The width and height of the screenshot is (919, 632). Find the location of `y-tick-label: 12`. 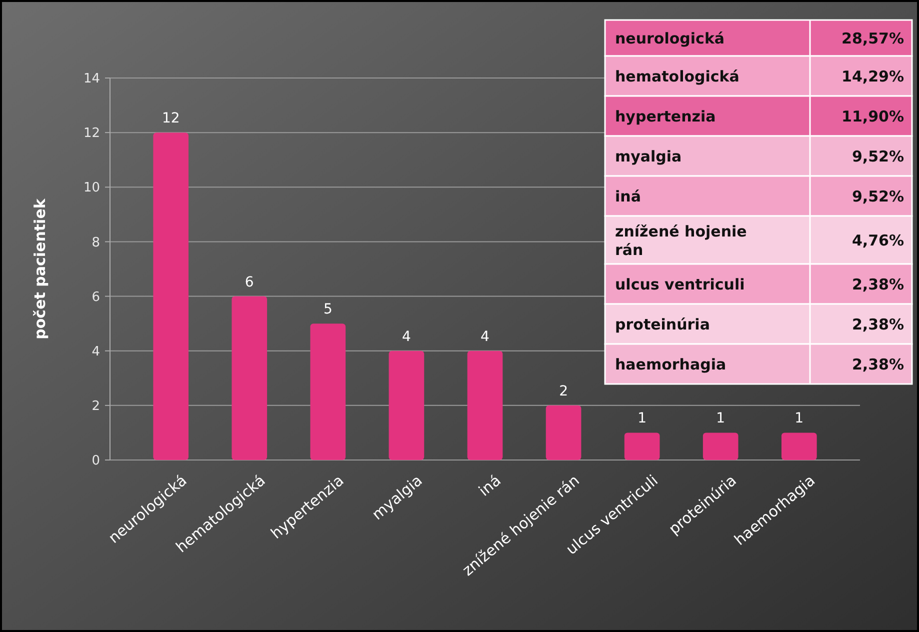

y-tick-label: 12 is located at coordinates (91, 134).